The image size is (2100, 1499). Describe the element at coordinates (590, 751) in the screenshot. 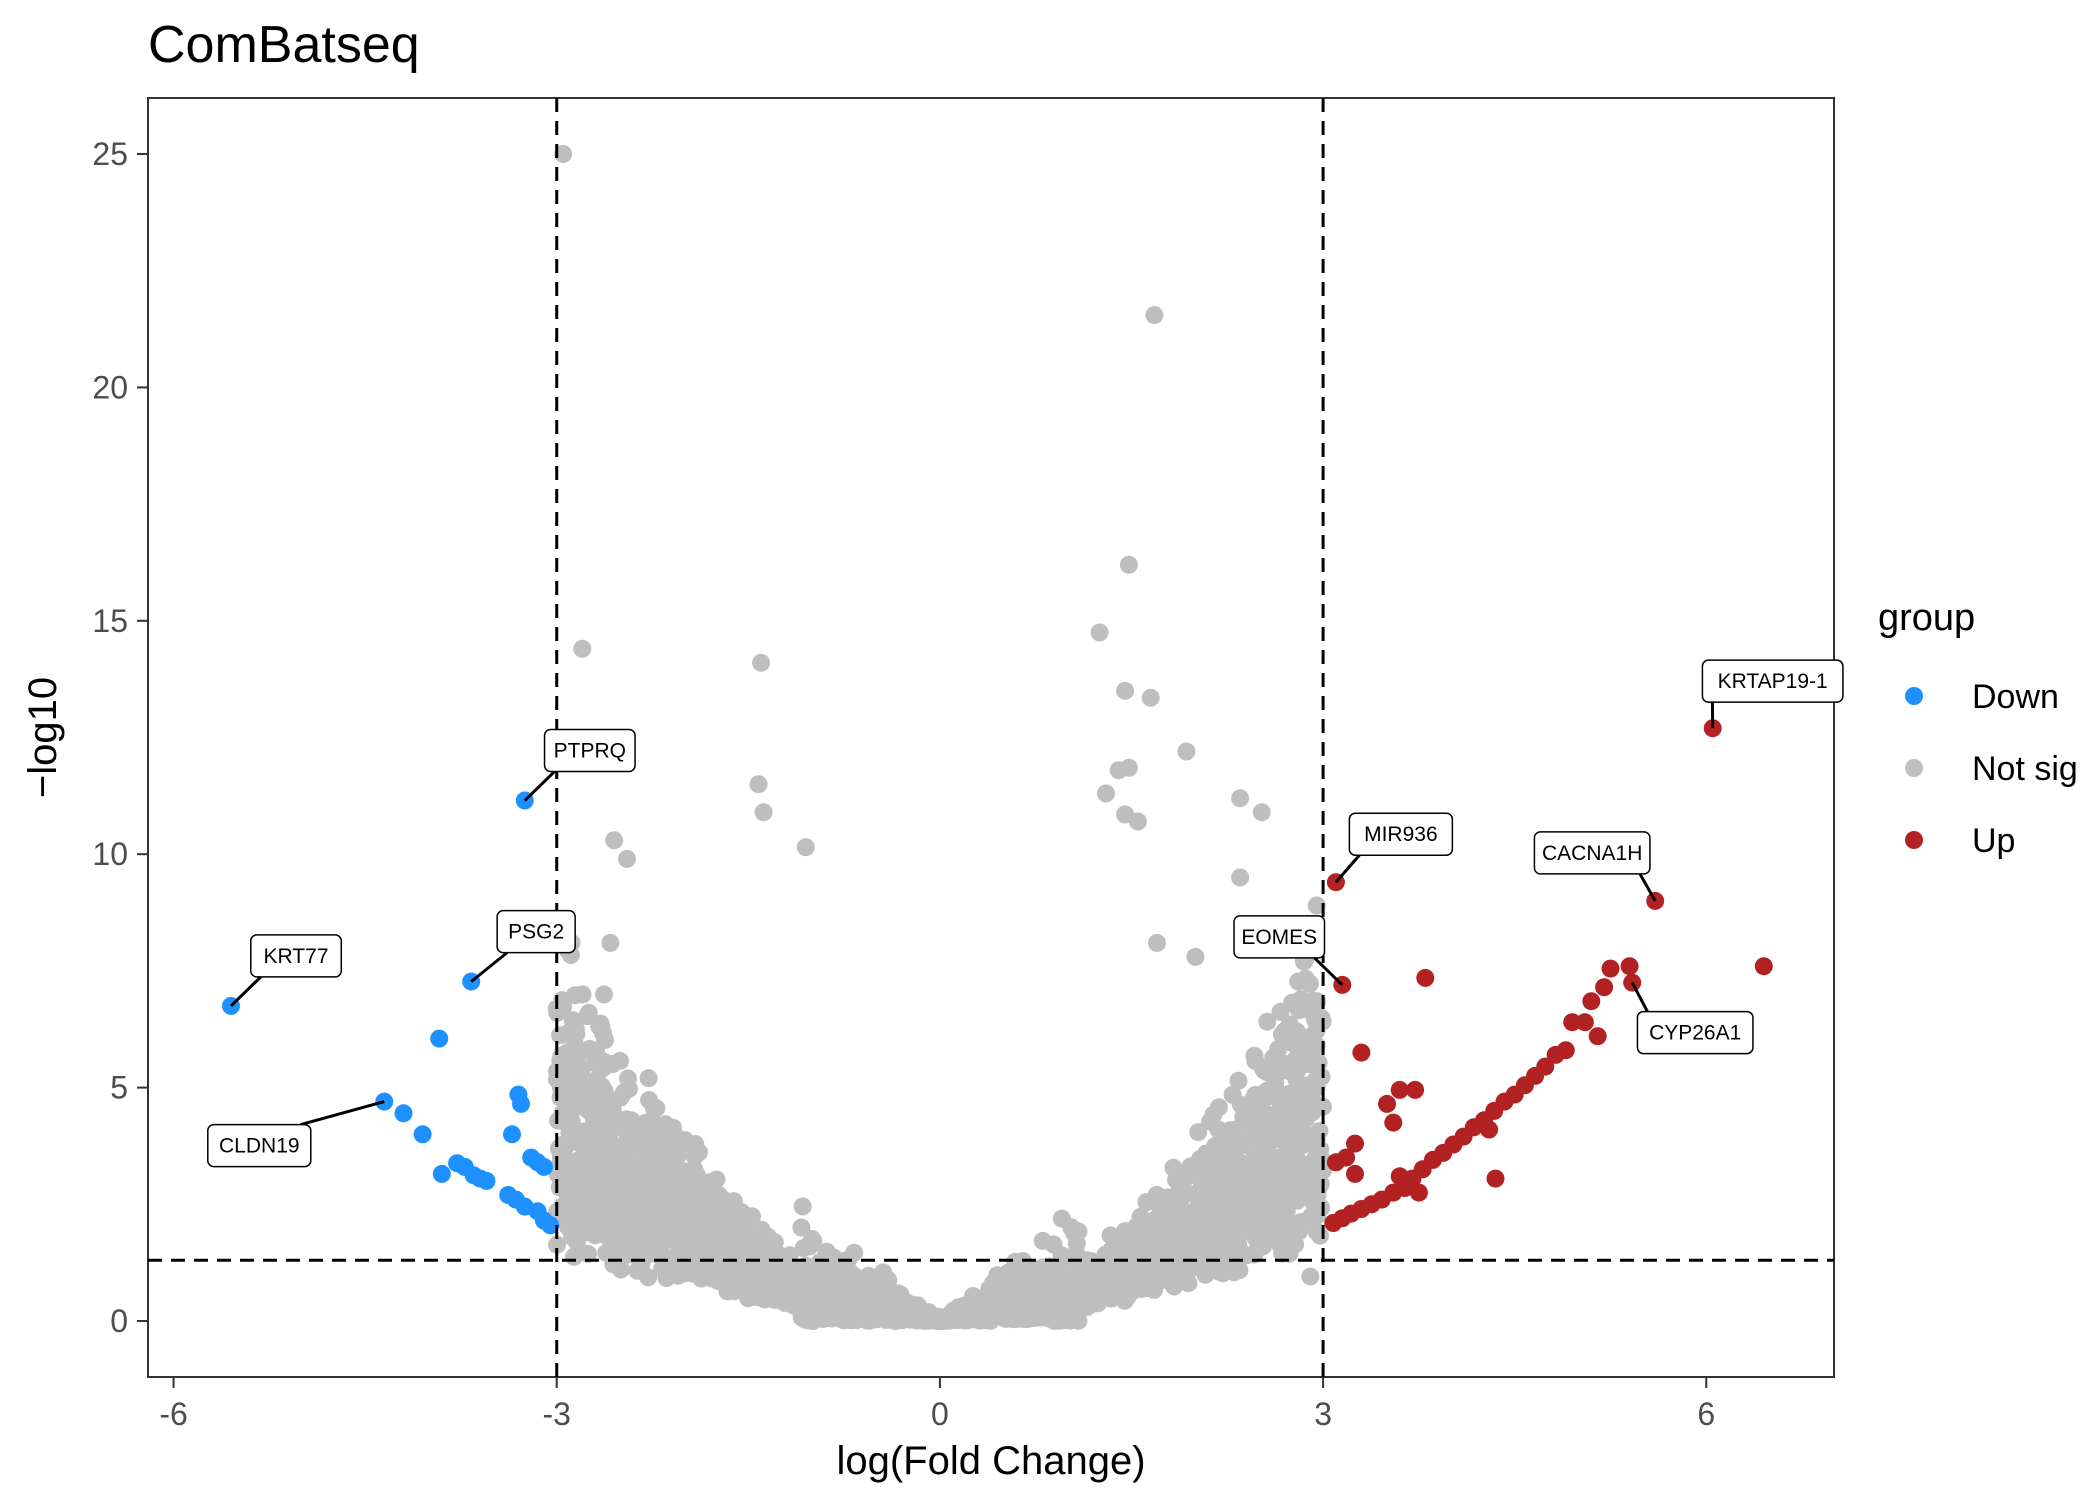

I see `gene-label: PTPRQ` at that location.